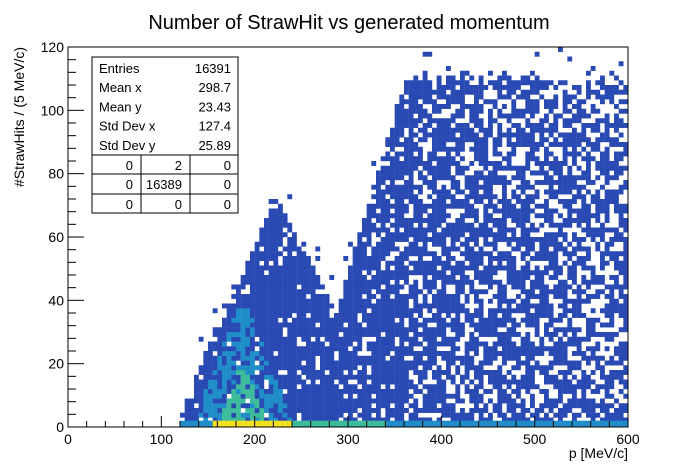  Describe the element at coordinates (214, 145) in the screenshot. I see `stats-value: 25.89` at that location.